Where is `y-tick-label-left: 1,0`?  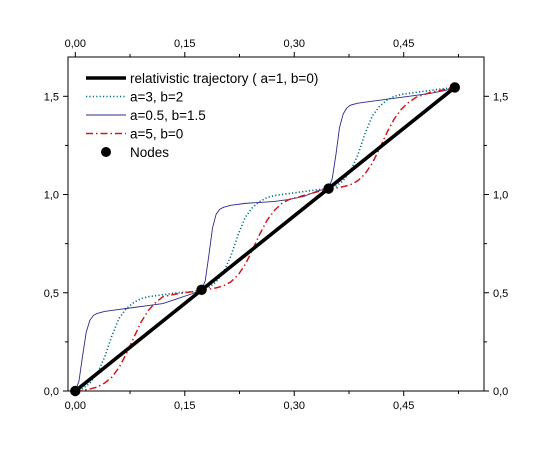
y-tick-label-left: 1,0 is located at coordinates (51, 196).